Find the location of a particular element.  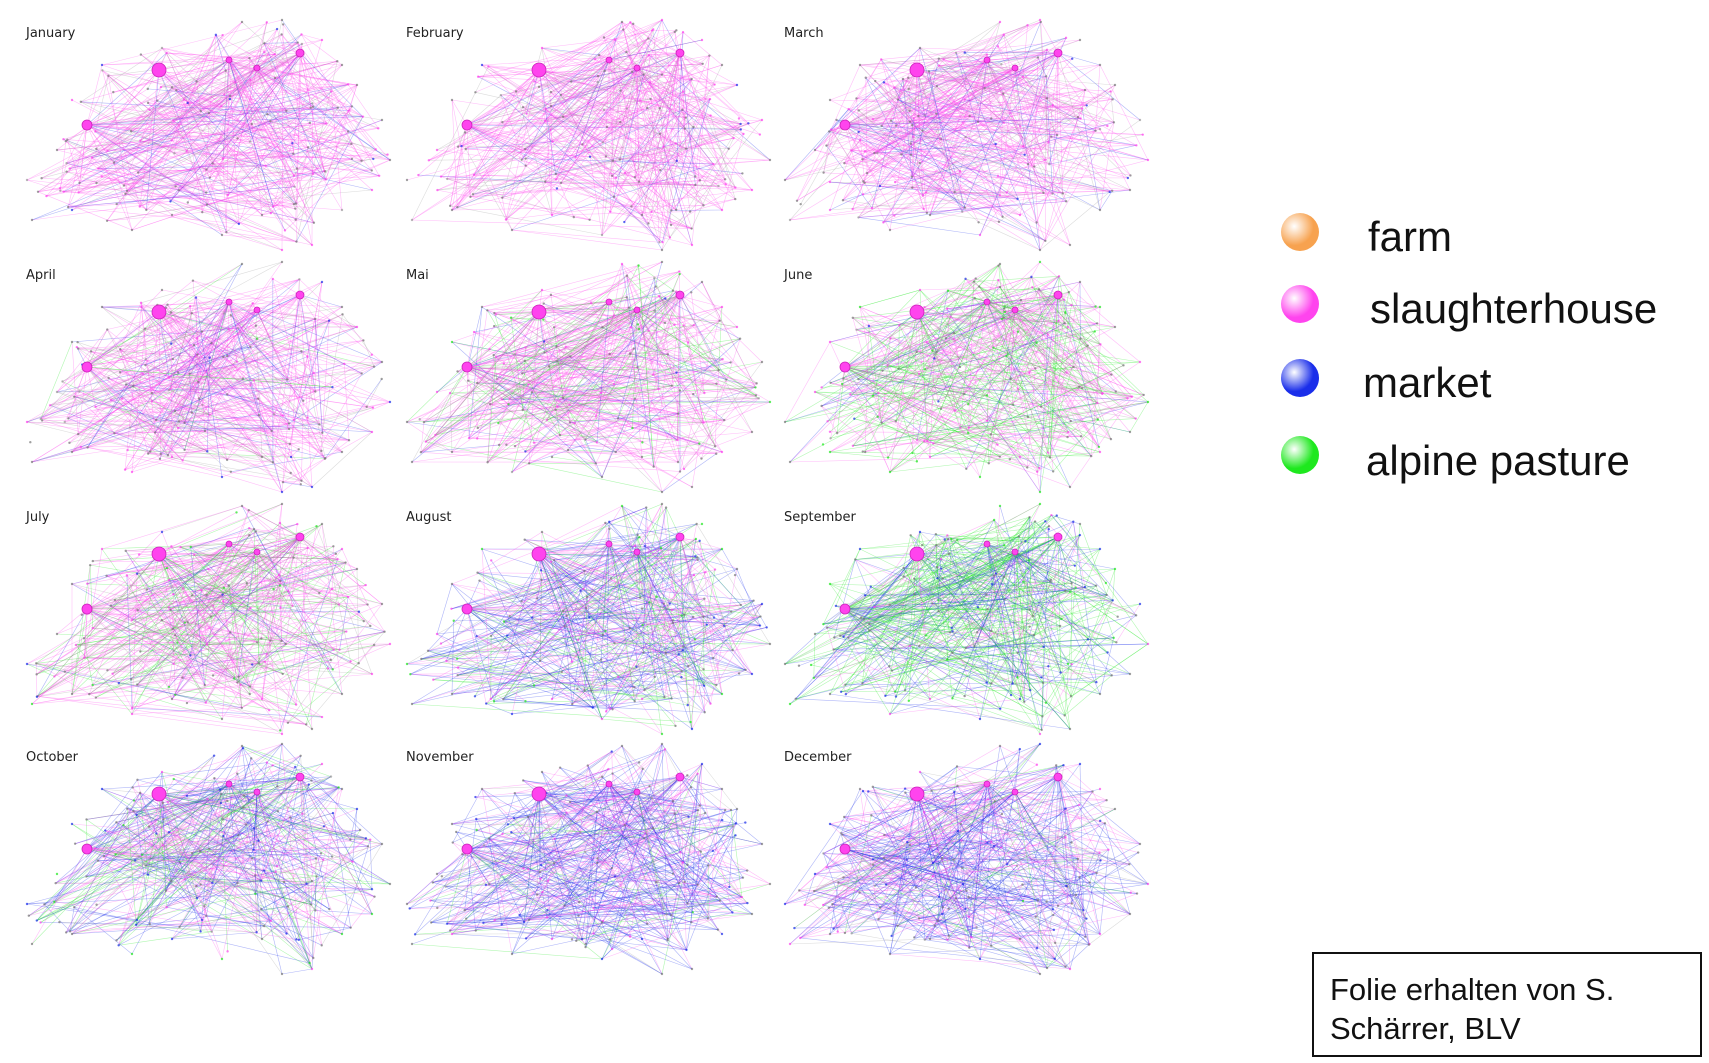

network-map-february: February is located at coordinates (587, 135).